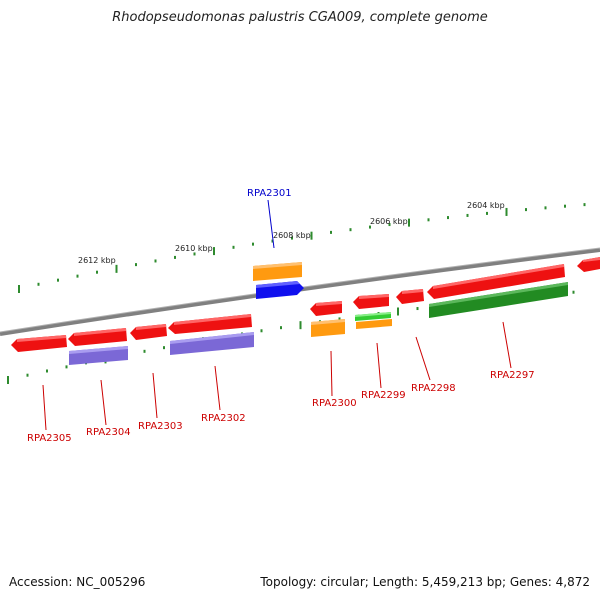 This screenshot has height=600, width=600. Describe the element at coordinates (39, 343) in the screenshot. I see `gene-feature-RPA2305` at that location.